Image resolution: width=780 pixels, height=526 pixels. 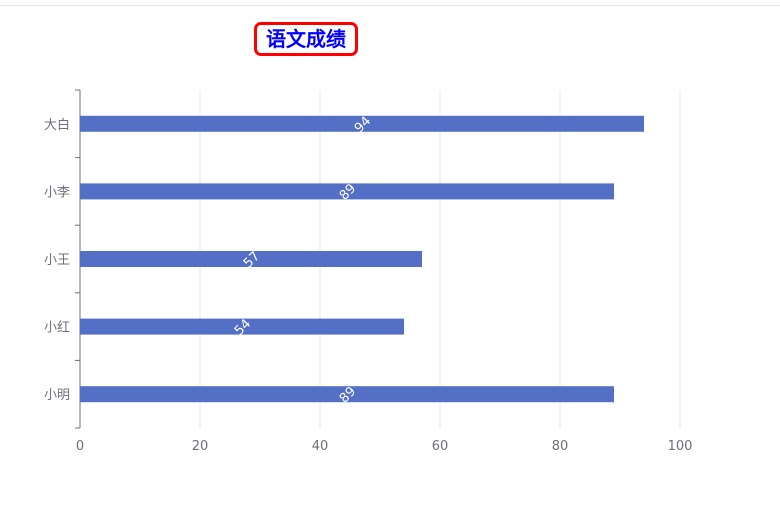 What do you see at coordinates (680, 446) in the screenshot?
I see `x-tick-label: 100` at bounding box center [680, 446].